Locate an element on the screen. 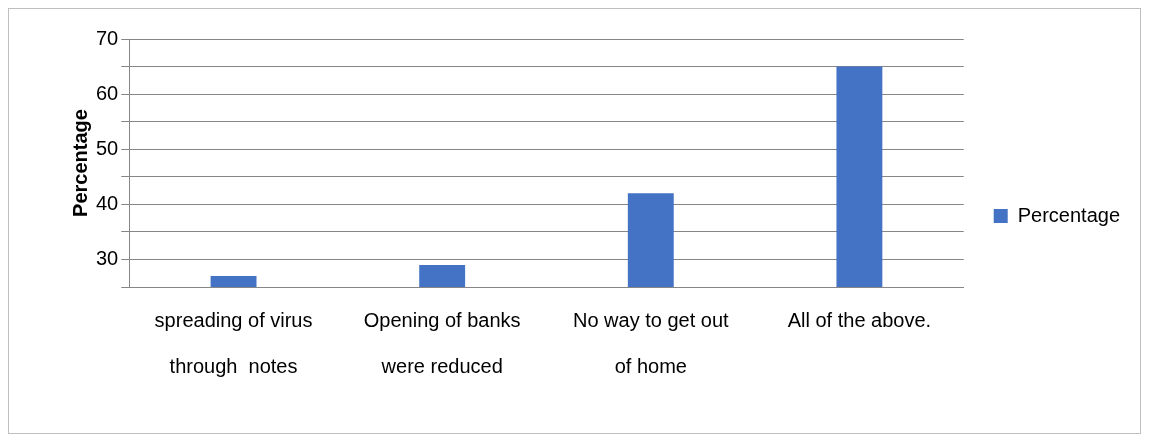 Image resolution: width=1151 pixels, height=444 pixels. category-label: spreading of virus through notes is located at coordinates (233, 342).